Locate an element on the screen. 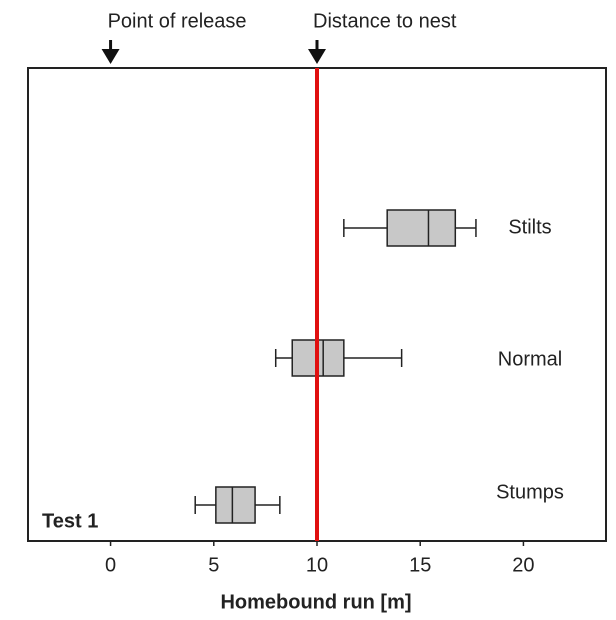 The image size is (616, 620). panel-label: Test 1 is located at coordinates (70, 521).